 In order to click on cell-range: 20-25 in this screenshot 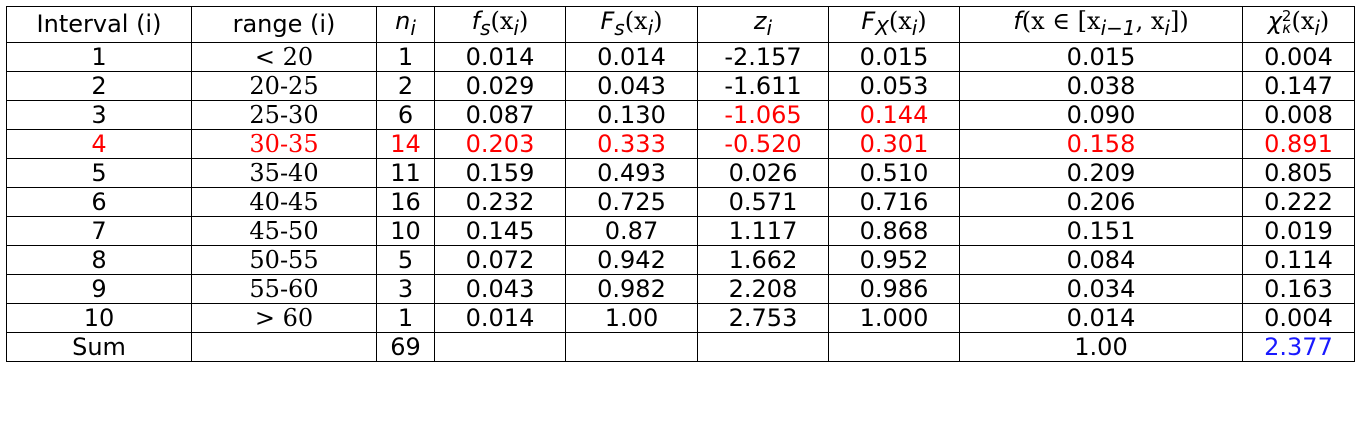, I will do `click(284, 85)`.